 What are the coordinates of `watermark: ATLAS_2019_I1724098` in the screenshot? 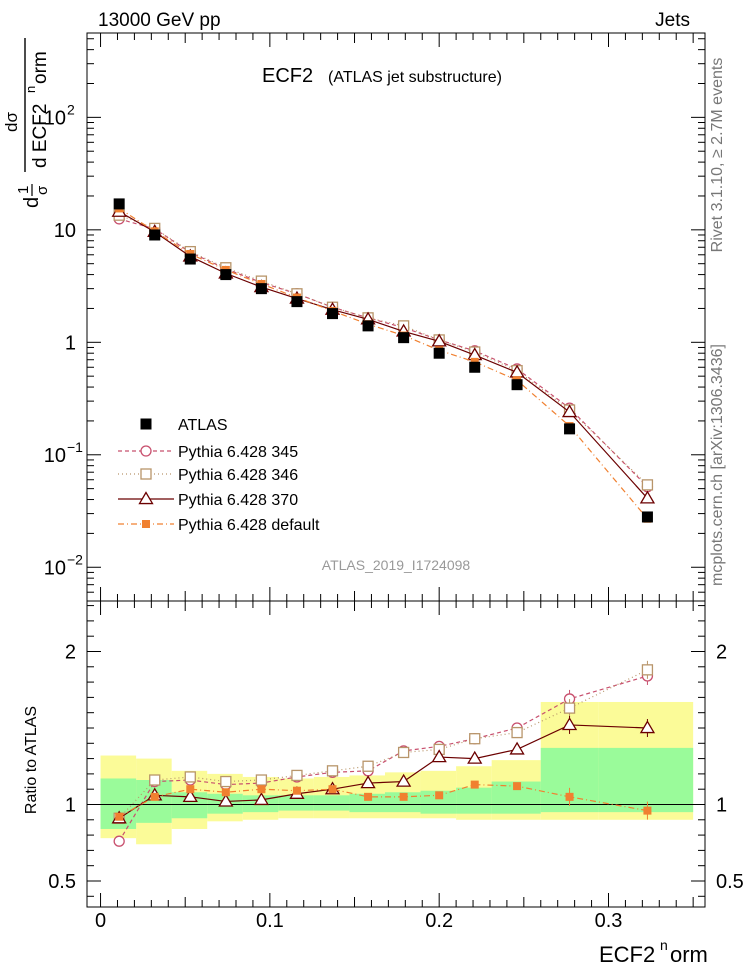 It's located at (396, 565).